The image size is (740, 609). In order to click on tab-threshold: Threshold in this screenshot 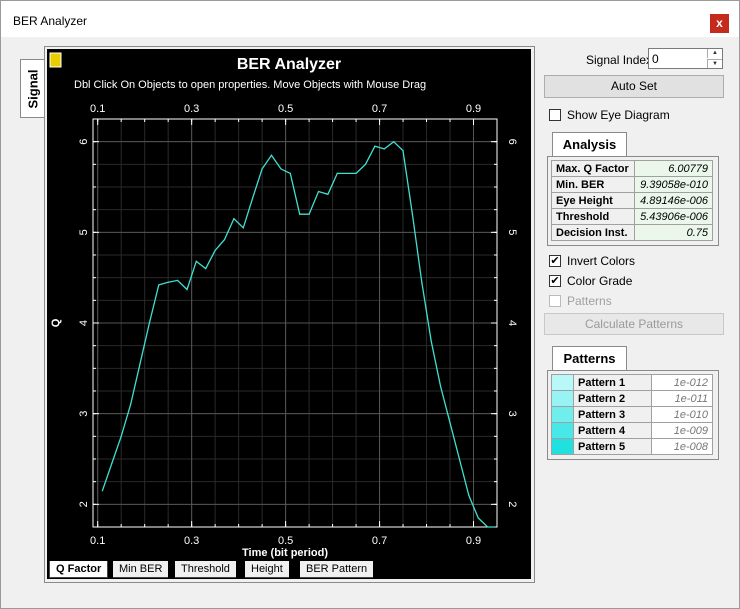, I will do `click(205, 569)`.